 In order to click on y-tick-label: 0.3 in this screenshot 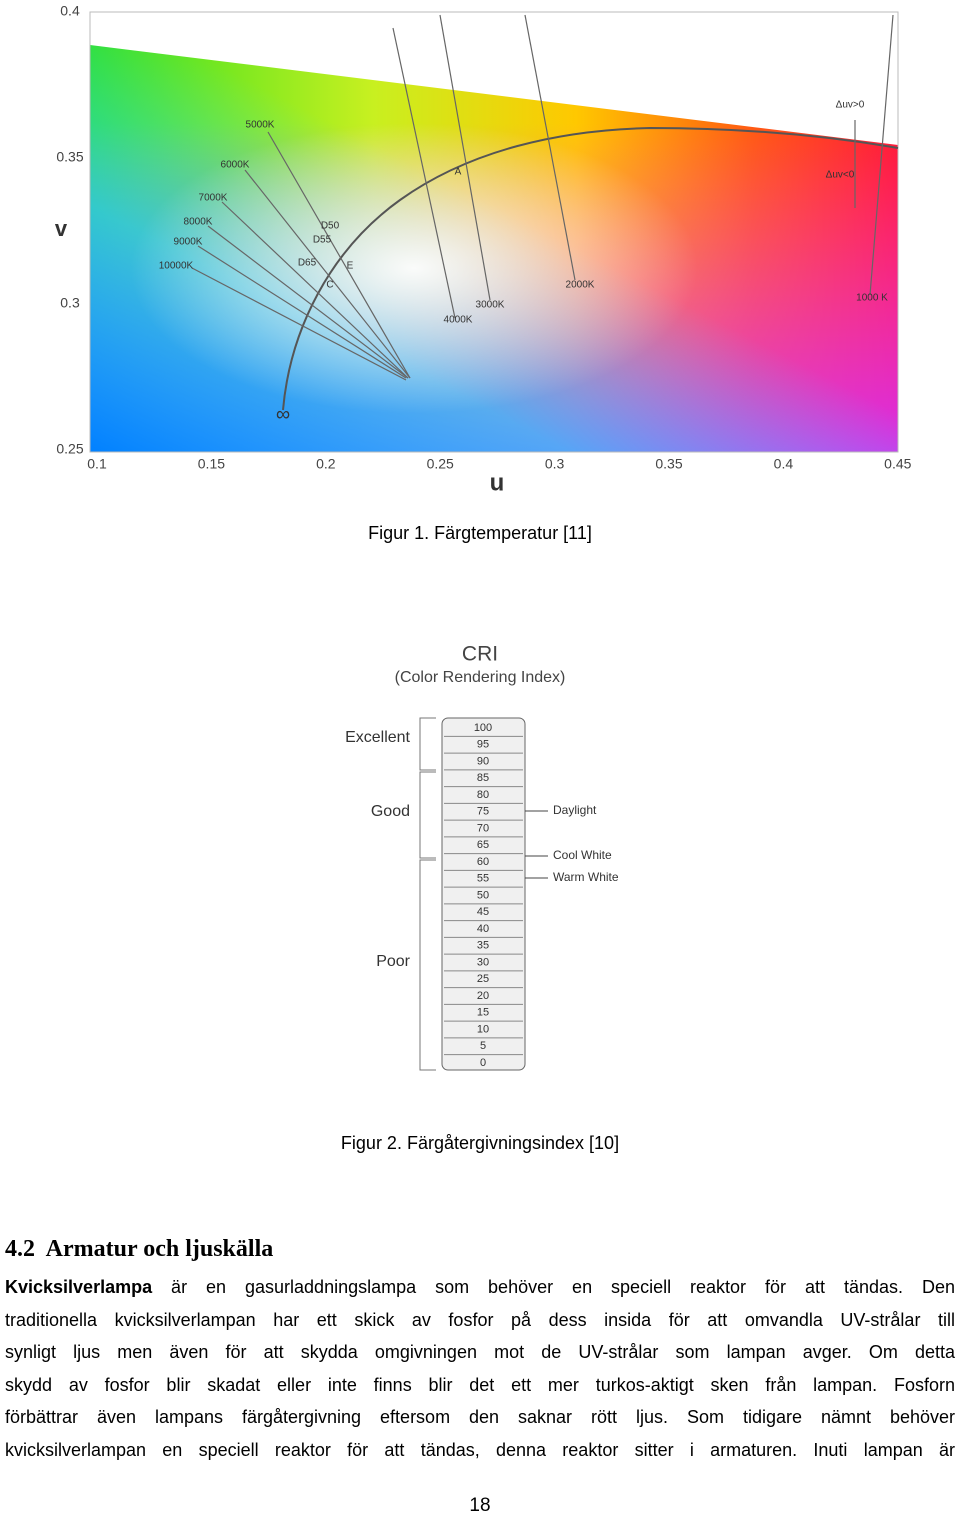, I will do `click(70, 303)`.